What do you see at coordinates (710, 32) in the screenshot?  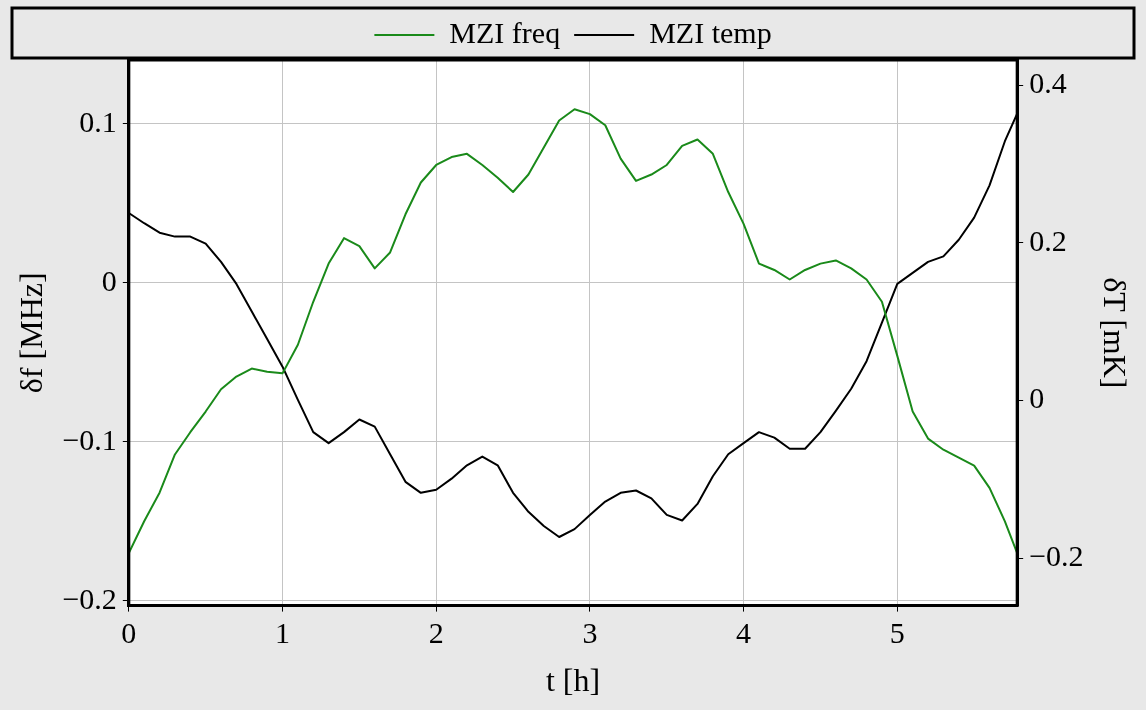 I see `legend-label: MZI temp` at bounding box center [710, 32].